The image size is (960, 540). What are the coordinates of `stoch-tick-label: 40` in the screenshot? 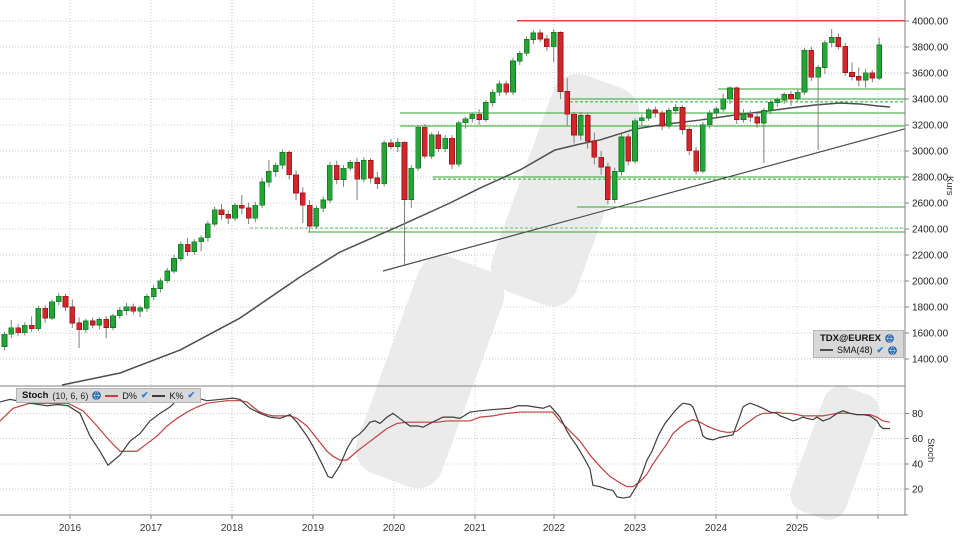 It's located at (918, 464).